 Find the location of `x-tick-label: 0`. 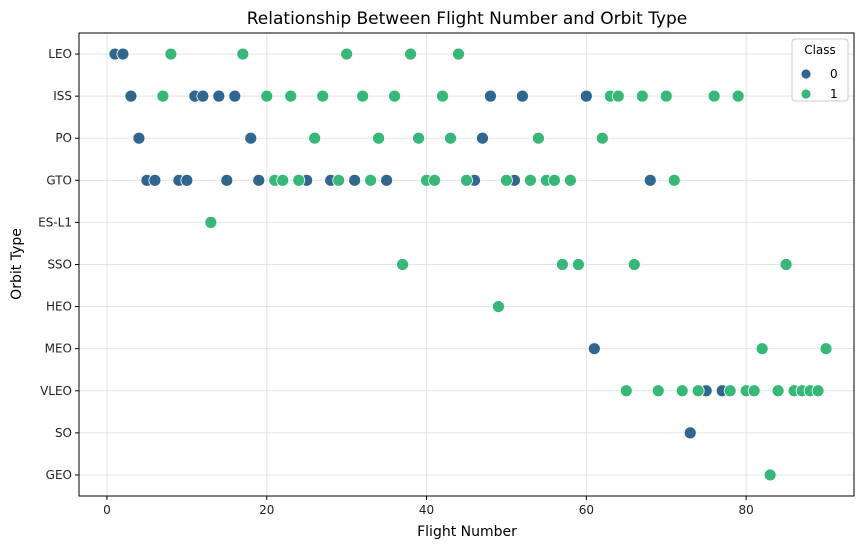

x-tick-label: 0 is located at coordinates (107, 510).